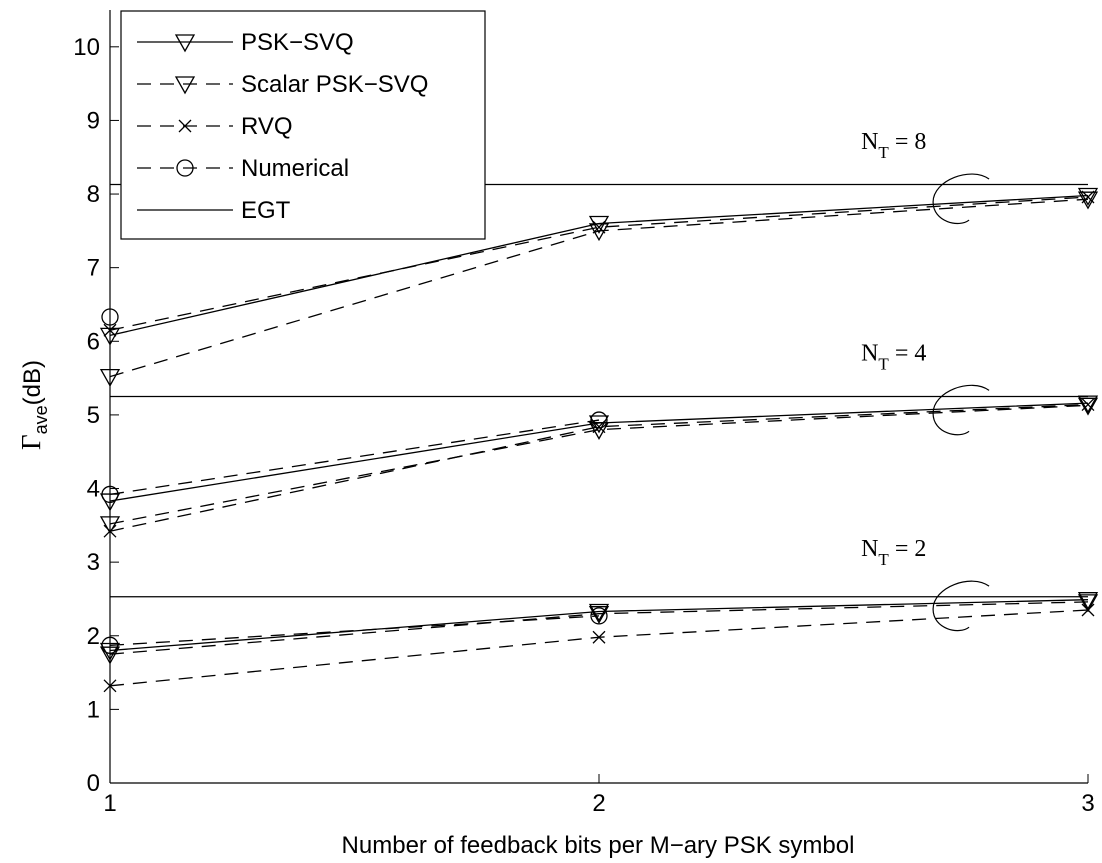 The width and height of the screenshot is (1102, 863). I want to click on y-axis-title-unit: (dB), so click(32, 382).